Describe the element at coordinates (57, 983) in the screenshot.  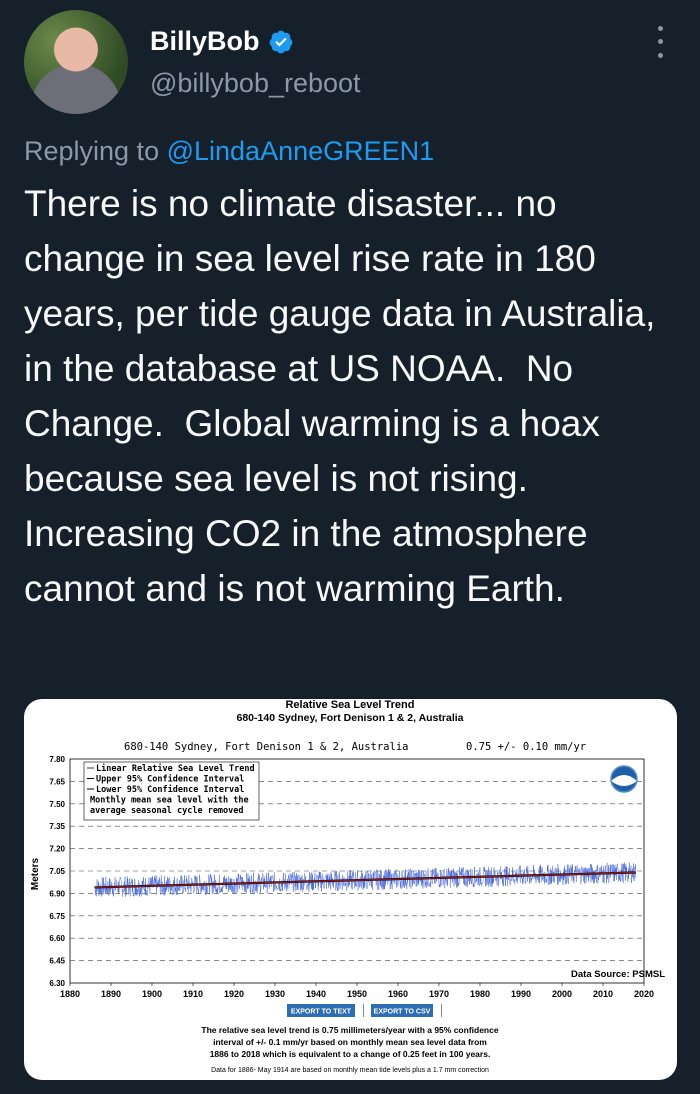
I see `y-tick-label: 6.30` at that location.